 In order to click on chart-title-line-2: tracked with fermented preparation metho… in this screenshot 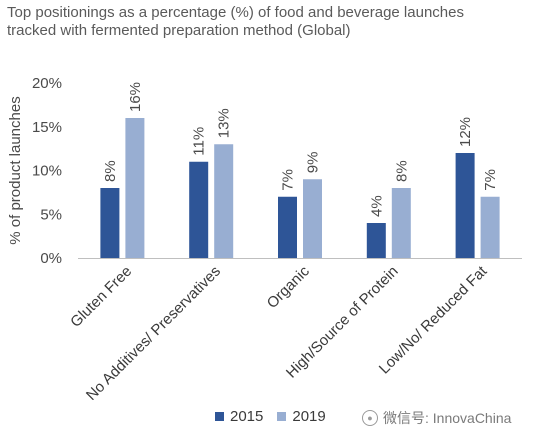, I will do `click(179, 30)`.